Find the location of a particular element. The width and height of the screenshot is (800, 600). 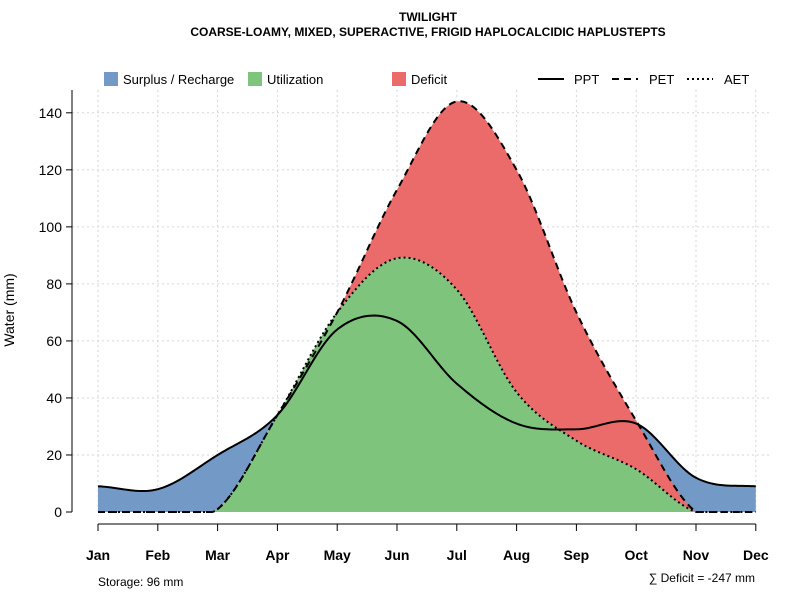

legend-label-ppt: PPT is located at coordinates (586, 79).